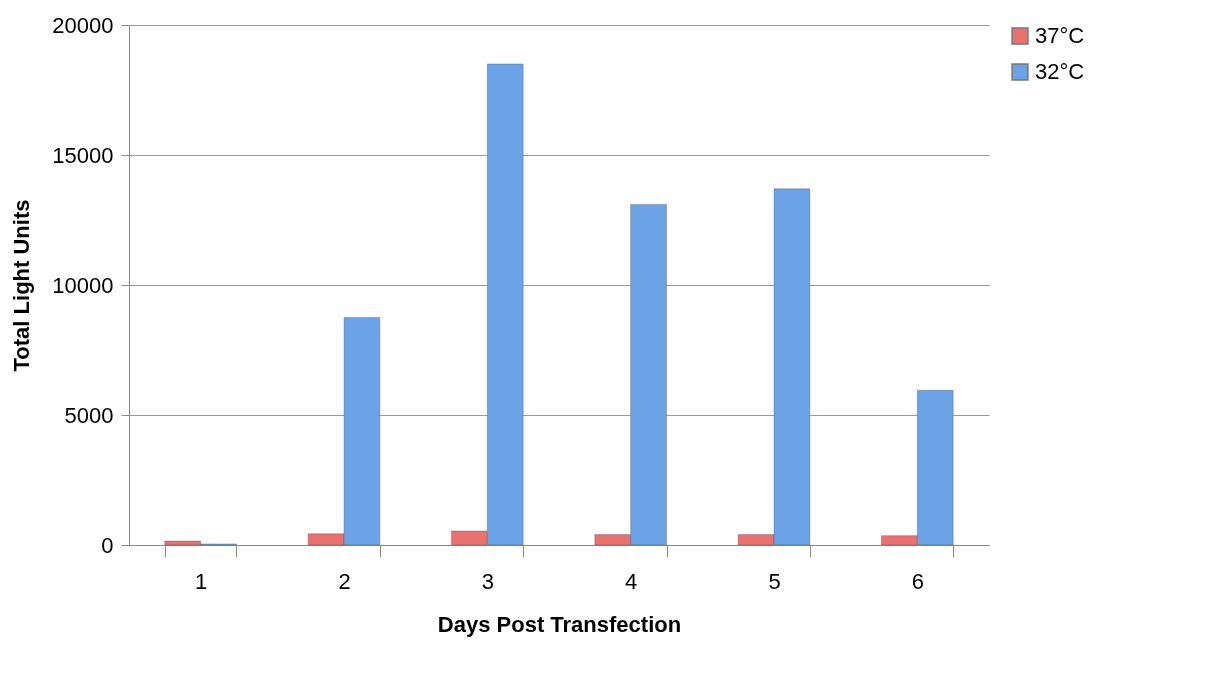  Describe the element at coordinates (344, 581) in the screenshot. I see `x-tick-label: 2` at that location.